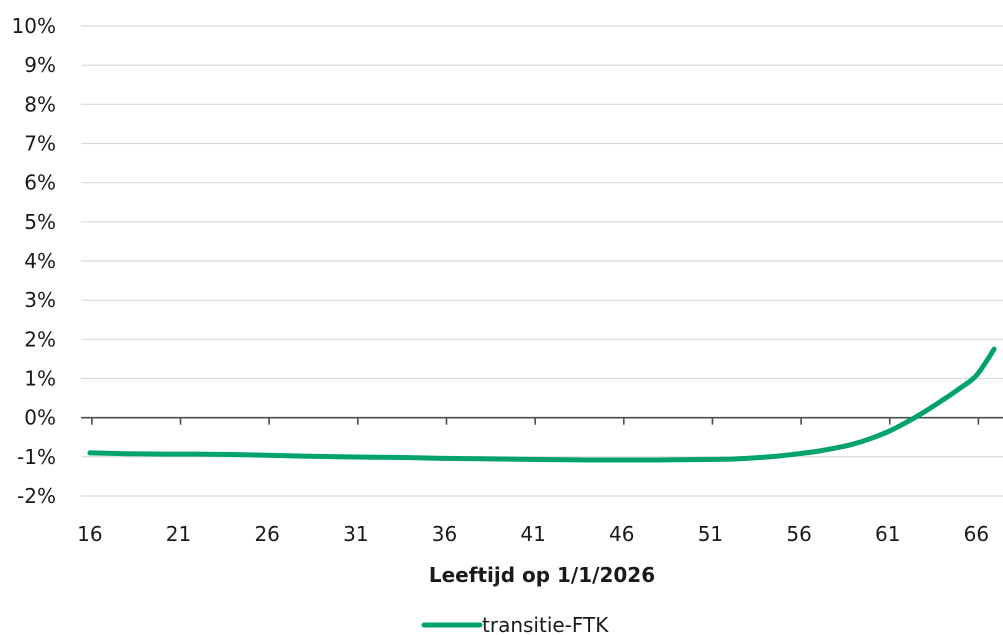 The width and height of the screenshot is (1003, 635). Describe the element at coordinates (178, 534) in the screenshot. I see `x-tick-label: 21` at that location.